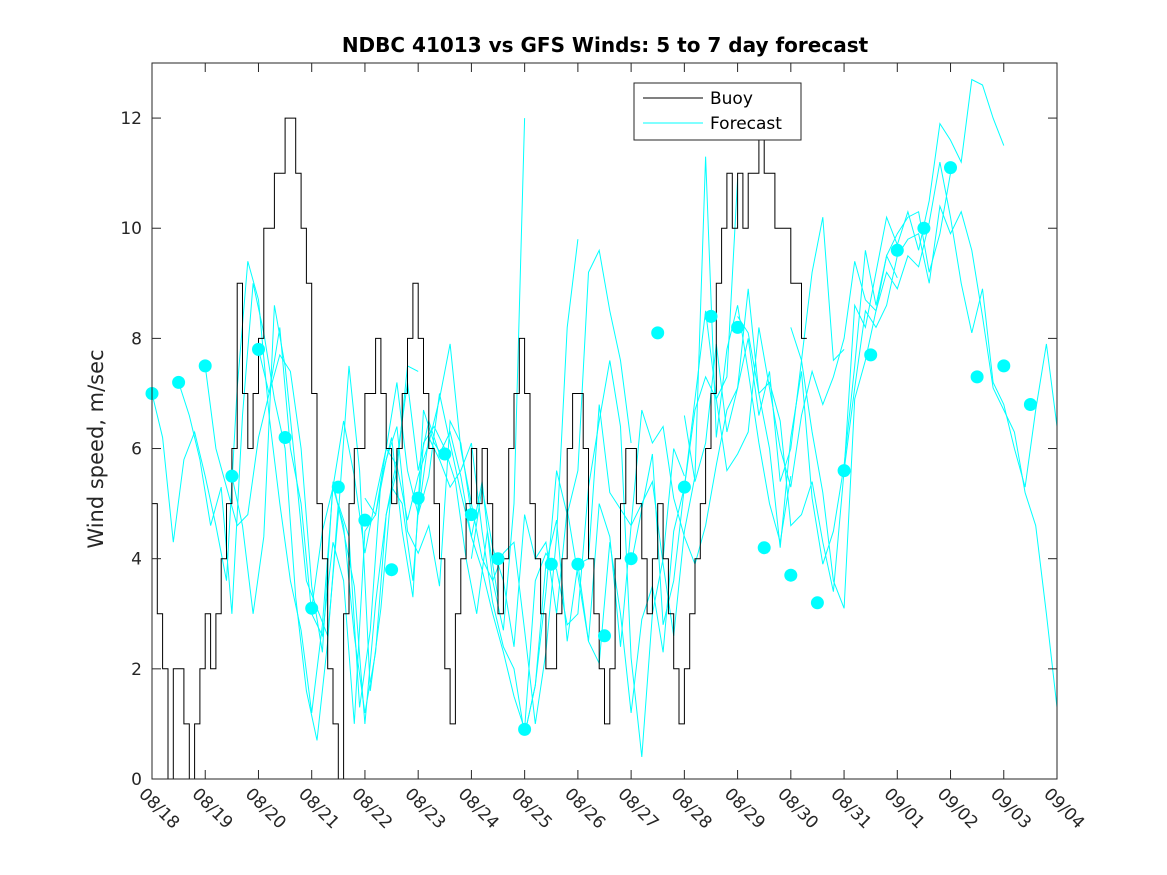  Describe the element at coordinates (136, 560) in the screenshot. I see `y-tick-label: 4` at that location.